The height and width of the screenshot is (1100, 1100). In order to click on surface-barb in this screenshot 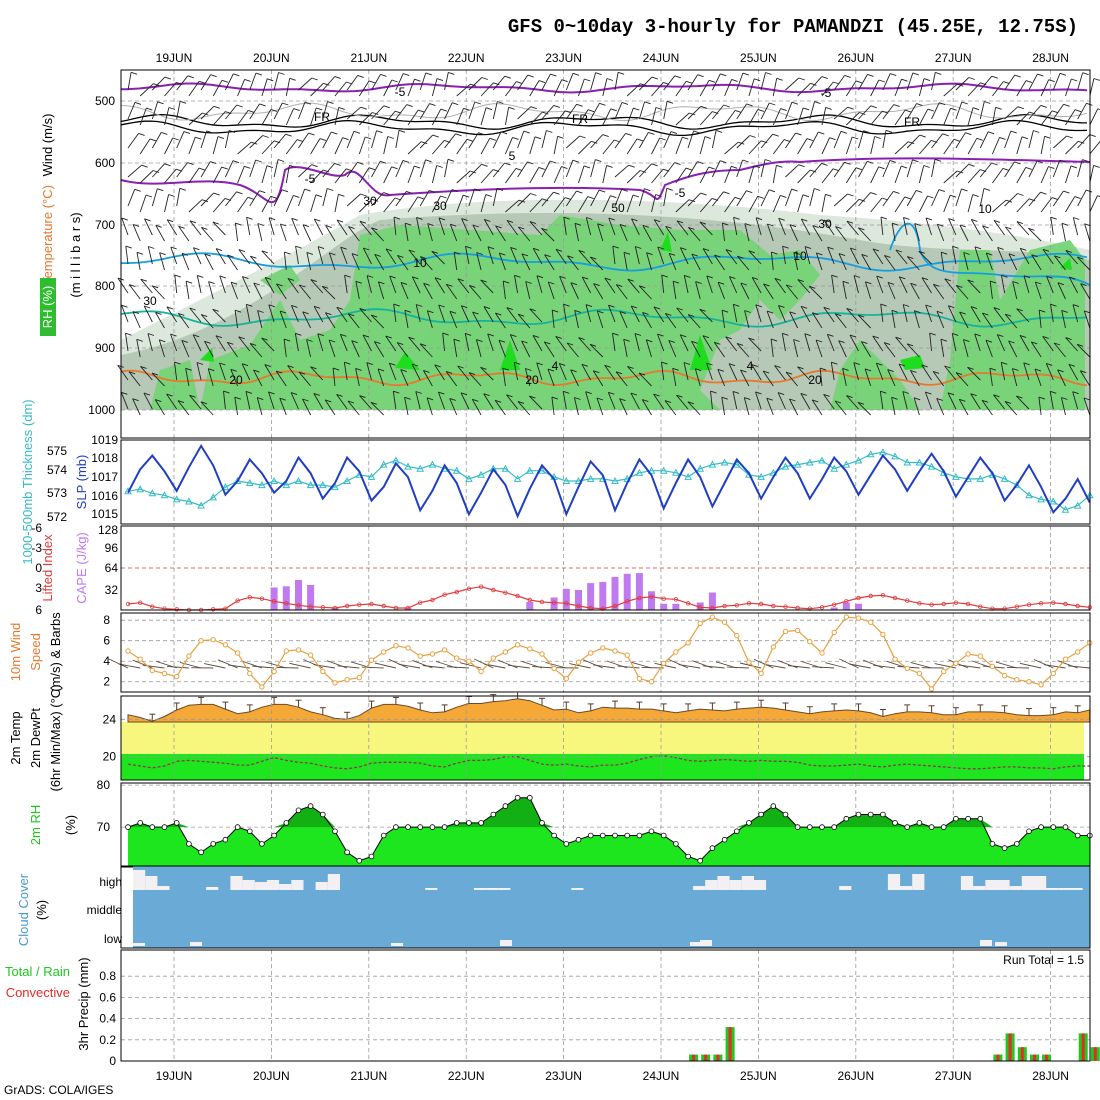, I will do `click(287, 667)`.